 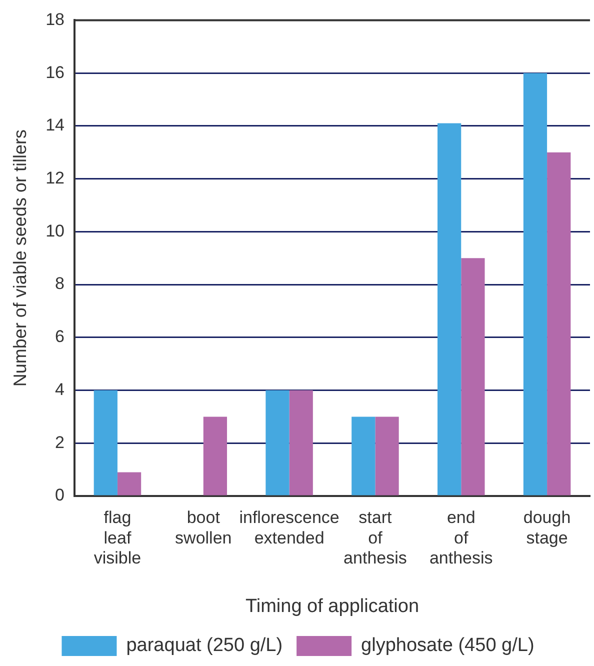 I want to click on x-tick-label: end of anthesis, so click(x=461, y=538).